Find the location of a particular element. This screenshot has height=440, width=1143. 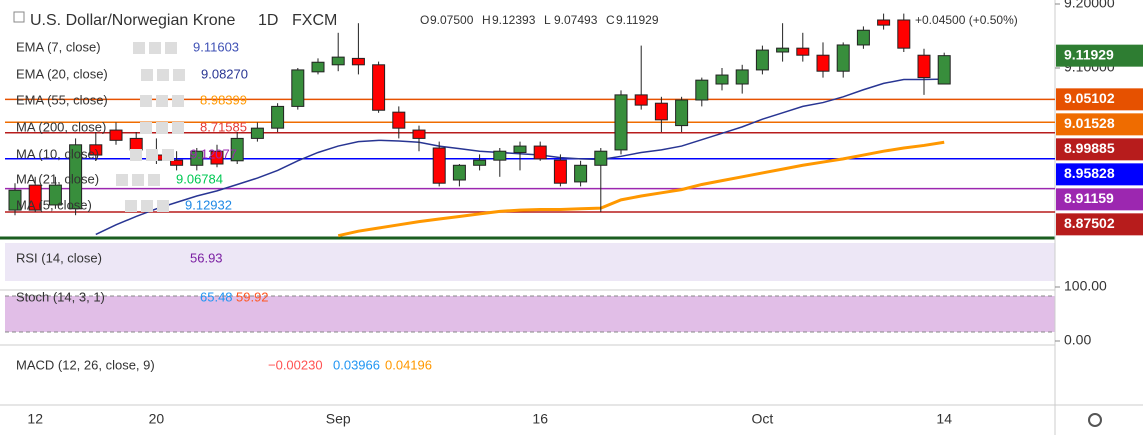

indicator-value: 9.11603 is located at coordinates (216, 46).